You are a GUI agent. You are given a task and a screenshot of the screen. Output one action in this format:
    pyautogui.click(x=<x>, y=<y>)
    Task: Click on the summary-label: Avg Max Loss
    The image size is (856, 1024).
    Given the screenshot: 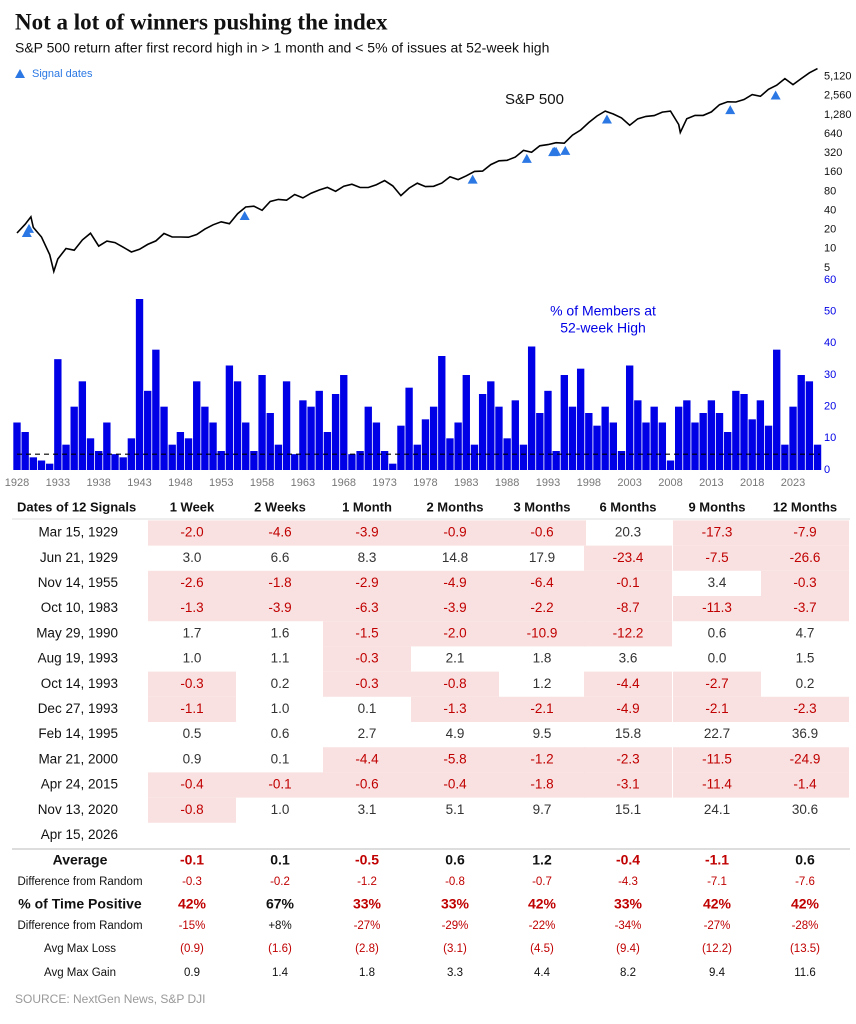 What is the action you would take?
    pyautogui.click(x=80, y=949)
    